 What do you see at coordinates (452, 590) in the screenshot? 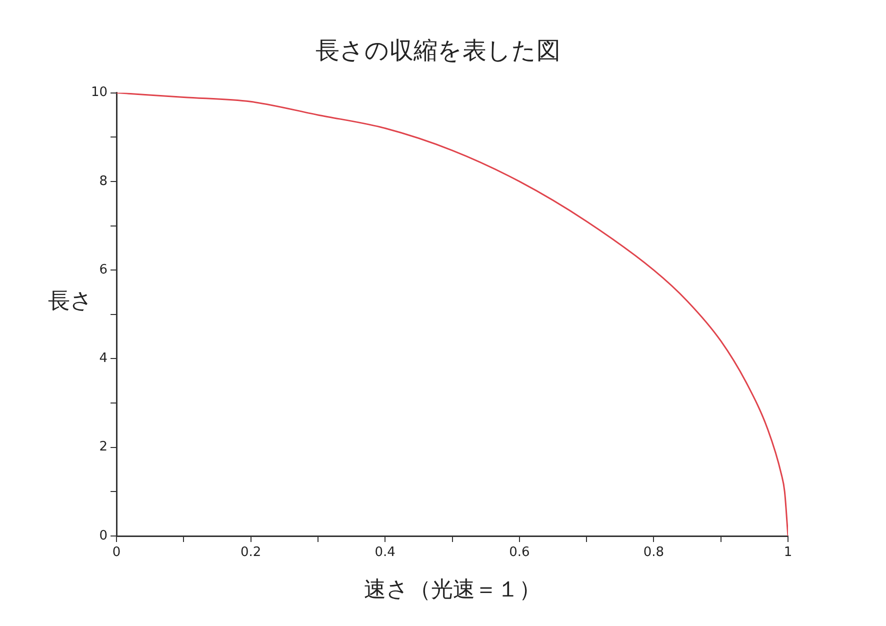
I see `x-axis-title: 速さ（光速＝１）` at bounding box center [452, 590].